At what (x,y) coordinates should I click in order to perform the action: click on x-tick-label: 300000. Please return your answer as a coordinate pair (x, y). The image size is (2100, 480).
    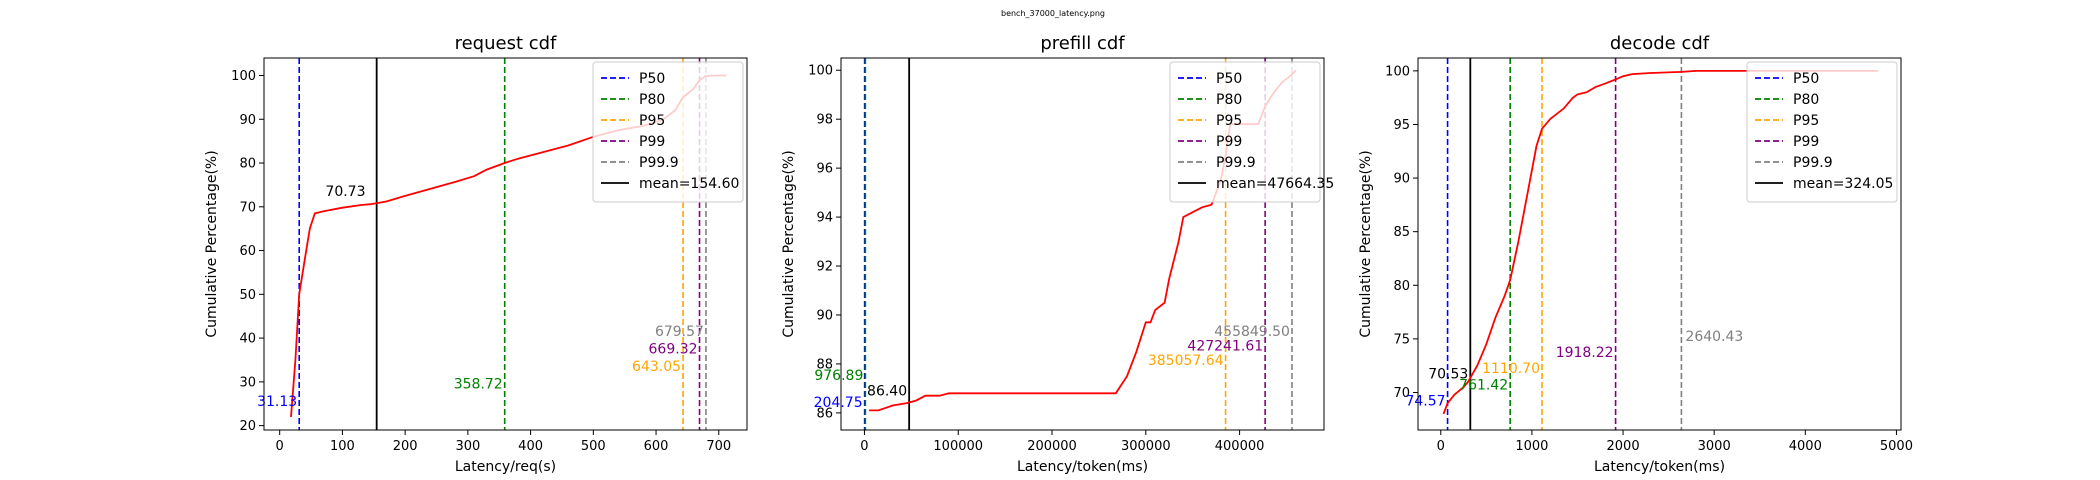
    Looking at the image, I should click on (1146, 446).